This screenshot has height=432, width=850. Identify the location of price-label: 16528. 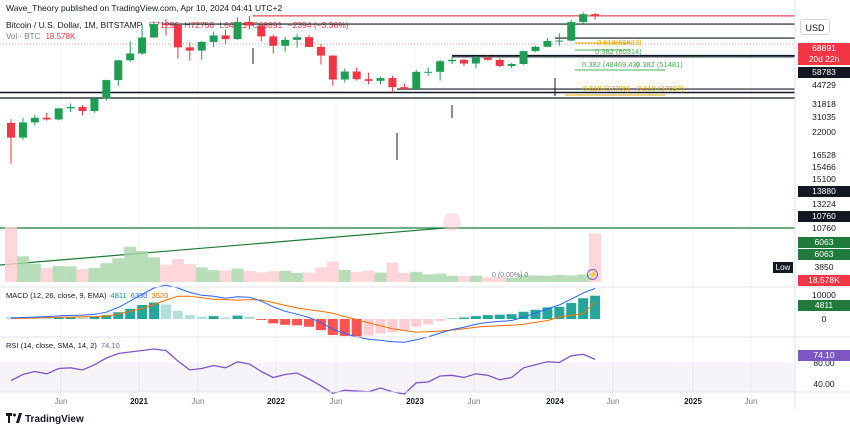
(824, 155).